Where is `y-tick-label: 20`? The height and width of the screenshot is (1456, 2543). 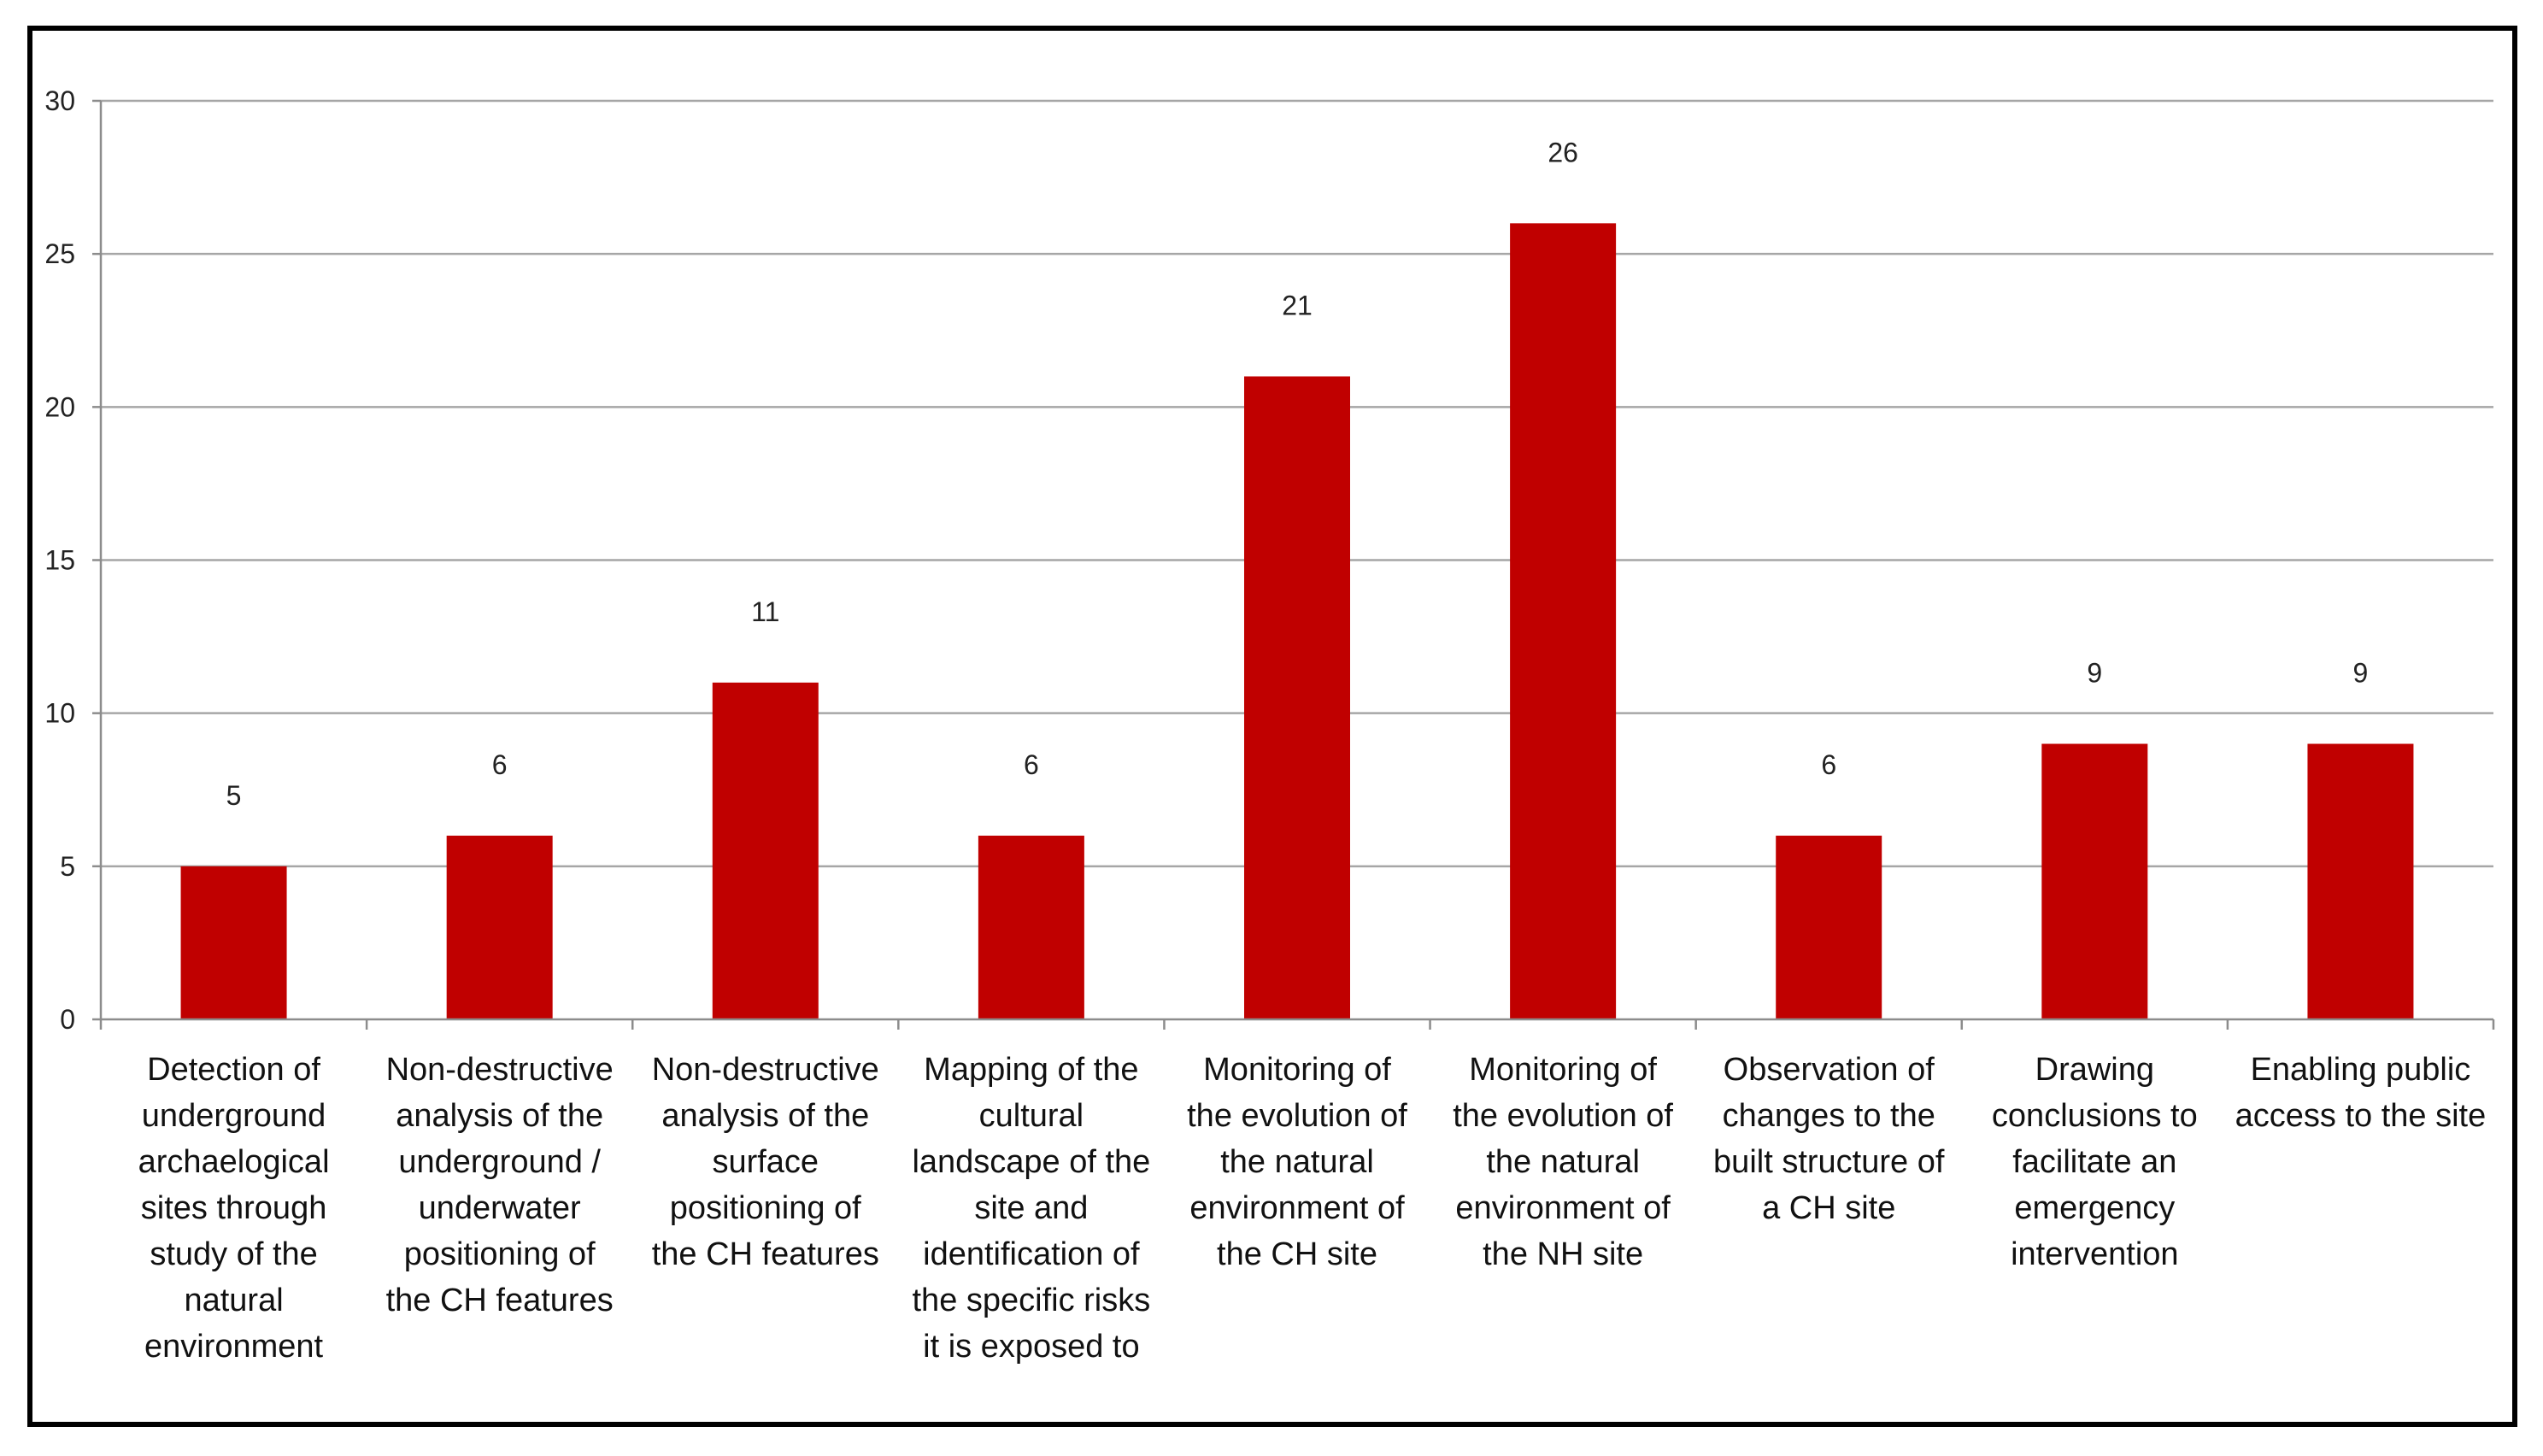 y-tick-label: 20 is located at coordinates (60, 407).